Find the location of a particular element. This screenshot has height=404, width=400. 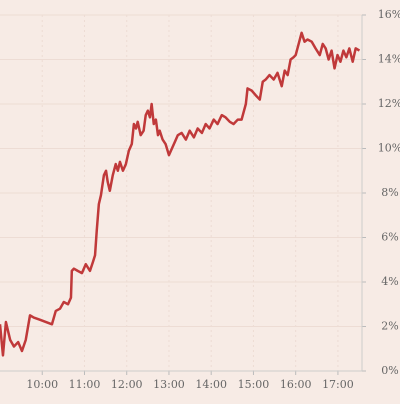

x-tick-label: 12:00 is located at coordinates (127, 384).